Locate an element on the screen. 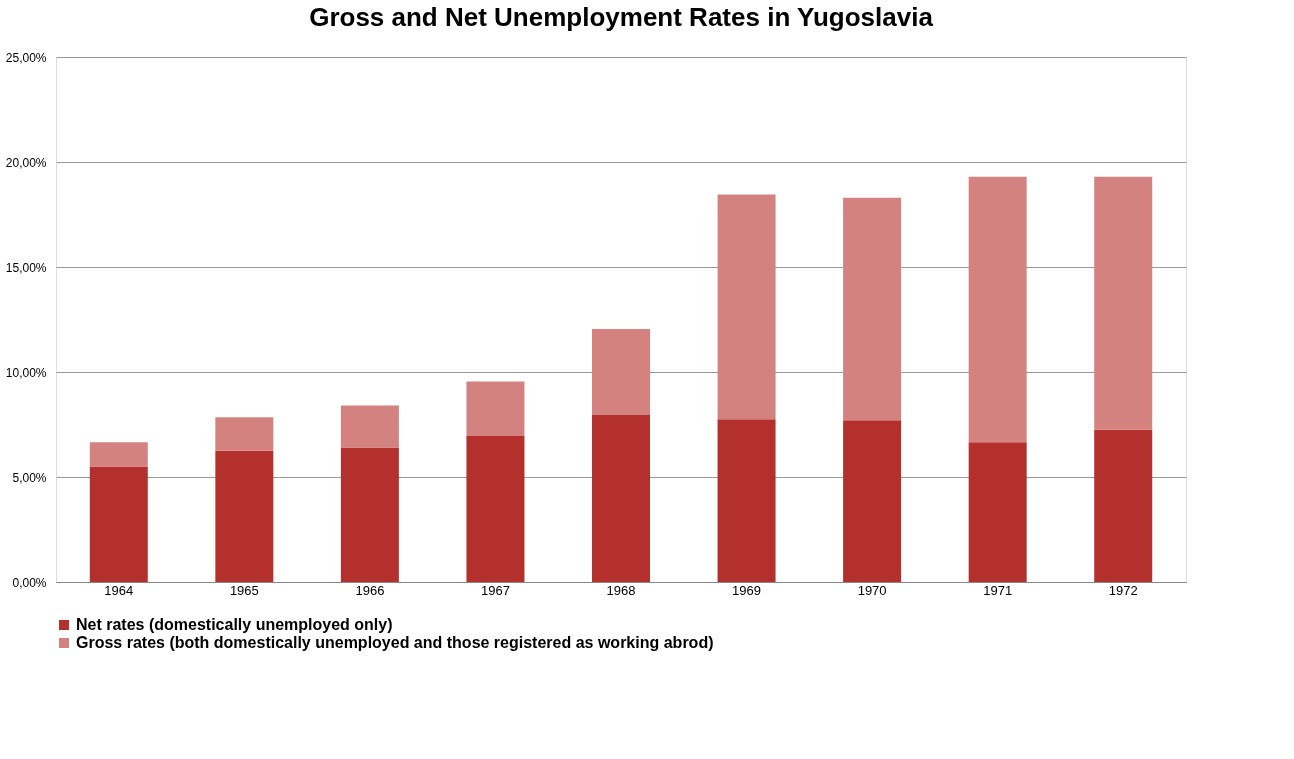 This screenshot has width=1294, height=759. y-tick-label: 5,00% is located at coordinates (29, 477).